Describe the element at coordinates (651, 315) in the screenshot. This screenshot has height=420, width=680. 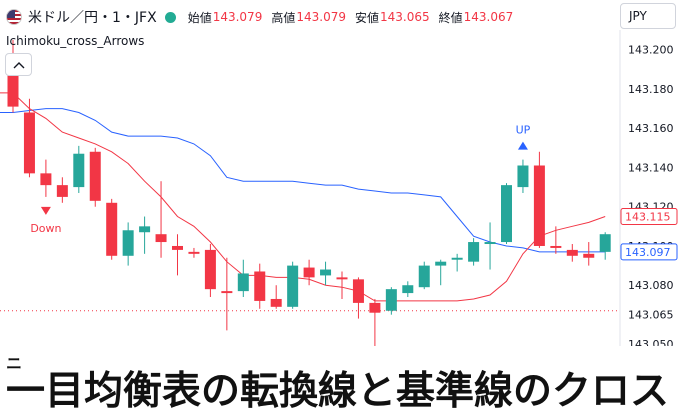
I see `y-tick-label: 143.065` at that location.